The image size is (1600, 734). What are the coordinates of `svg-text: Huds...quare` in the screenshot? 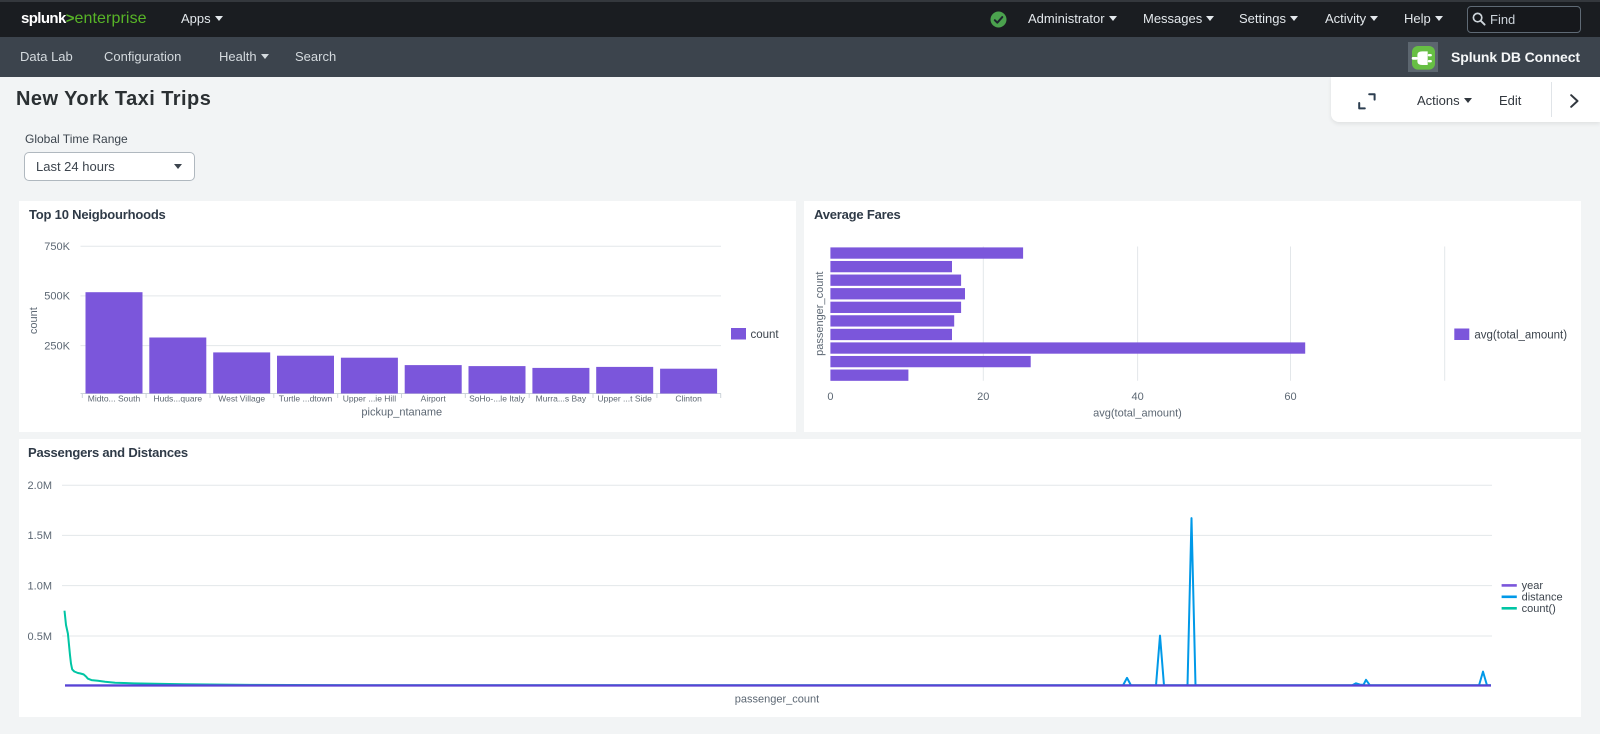 It's located at (177, 399).